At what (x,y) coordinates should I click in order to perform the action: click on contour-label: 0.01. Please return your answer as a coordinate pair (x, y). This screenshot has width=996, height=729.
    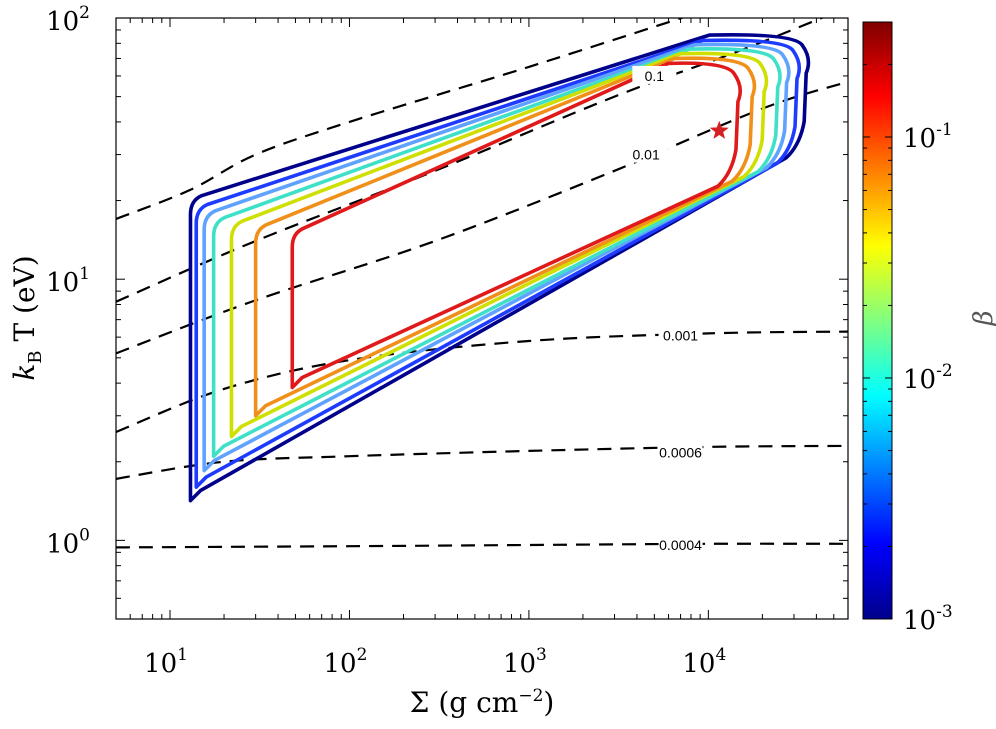
    Looking at the image, I should click on (646, 155).